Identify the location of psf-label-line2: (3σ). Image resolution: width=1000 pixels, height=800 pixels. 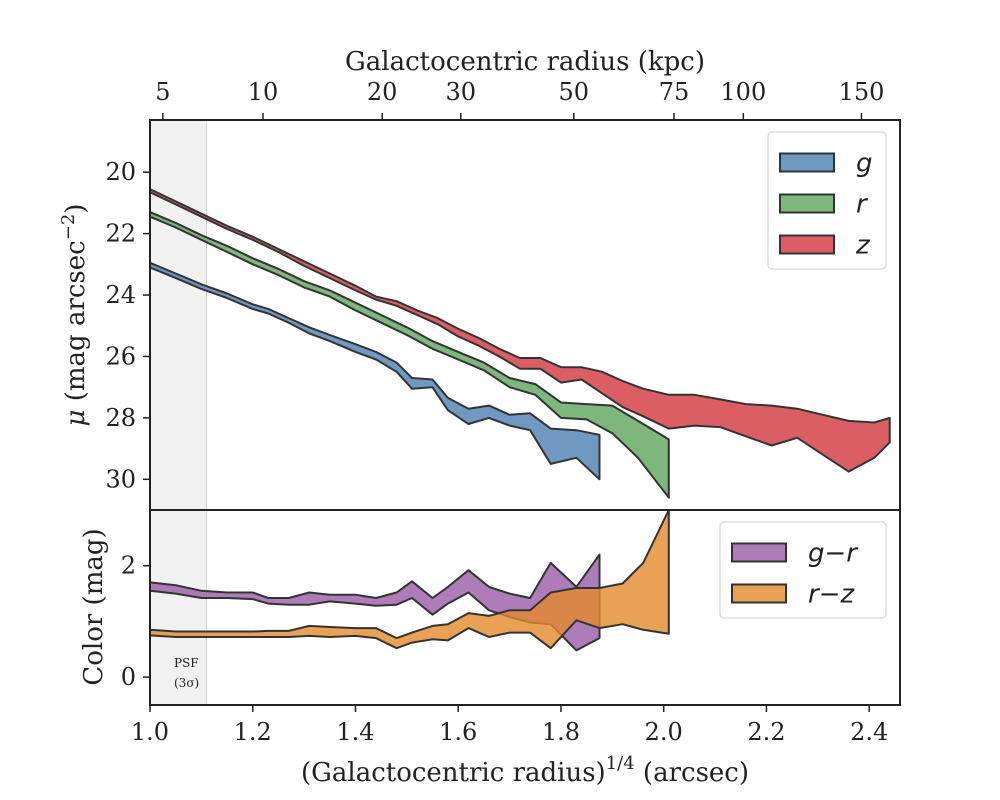
(186, 683).